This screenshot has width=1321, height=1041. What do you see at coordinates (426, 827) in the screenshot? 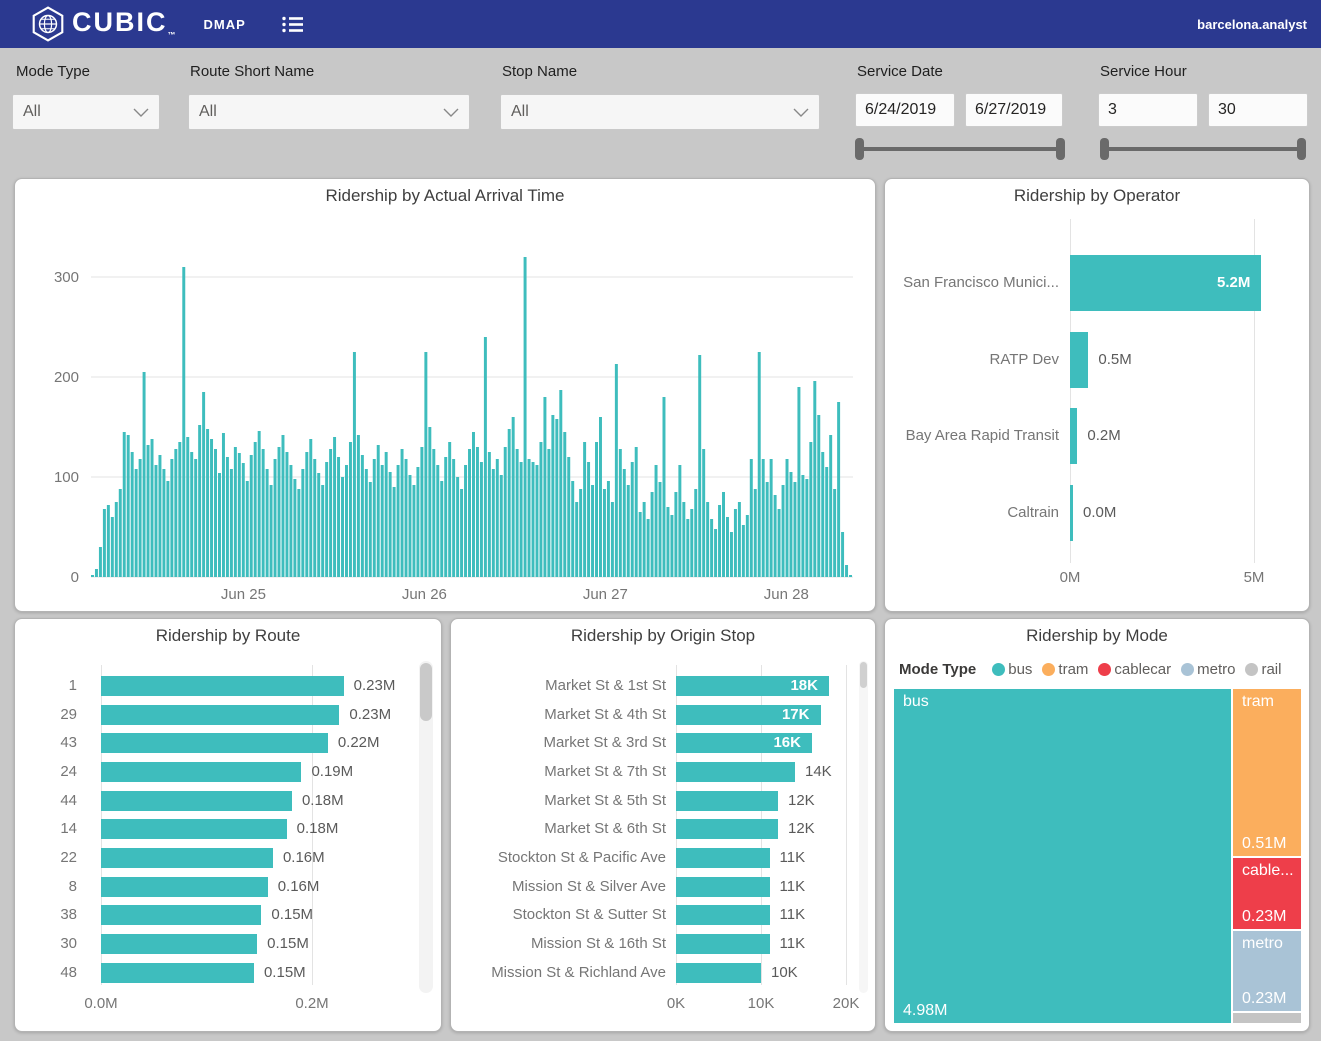
I see `route-chart-scrollbar-track` at bounding box center [426, 827].